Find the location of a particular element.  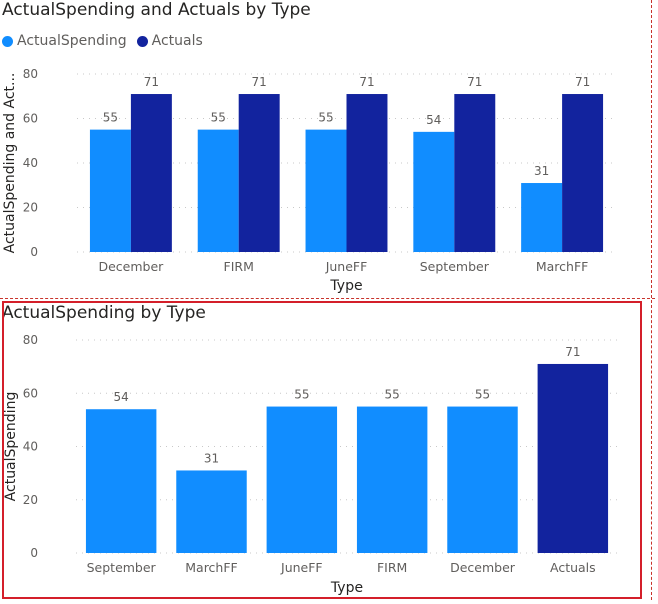

legend-item-actuals: Actuals is located at coordinates (169, 41).